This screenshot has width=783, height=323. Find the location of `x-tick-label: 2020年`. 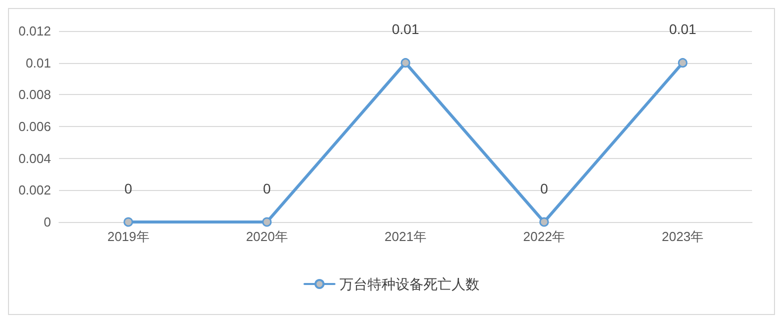

x-tick-label: 2020年 is located at coordinates (267, 236).